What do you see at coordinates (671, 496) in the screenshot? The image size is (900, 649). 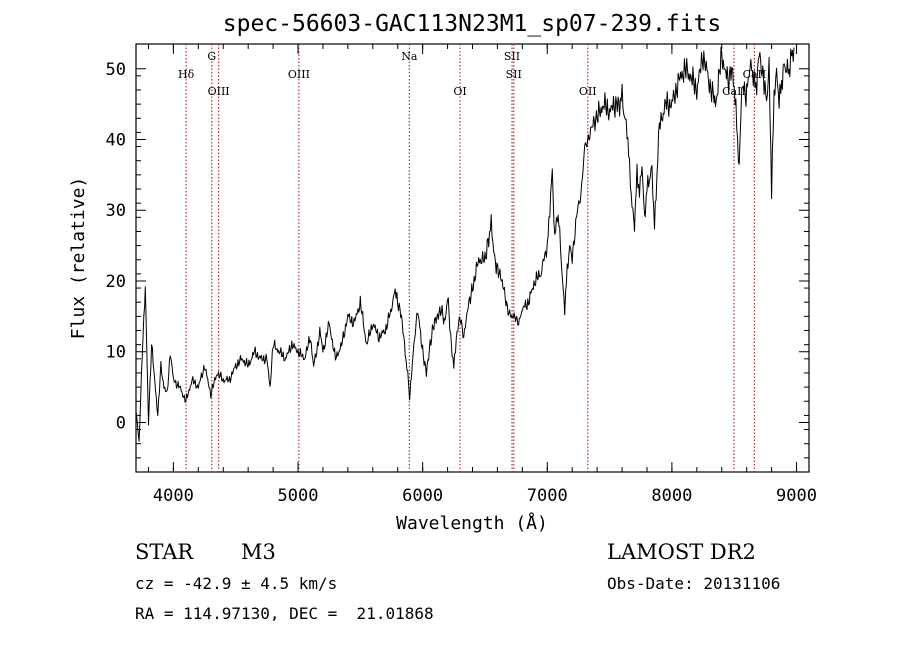 I see `x-tick-label: 8000` at bounding box center [671, 496].